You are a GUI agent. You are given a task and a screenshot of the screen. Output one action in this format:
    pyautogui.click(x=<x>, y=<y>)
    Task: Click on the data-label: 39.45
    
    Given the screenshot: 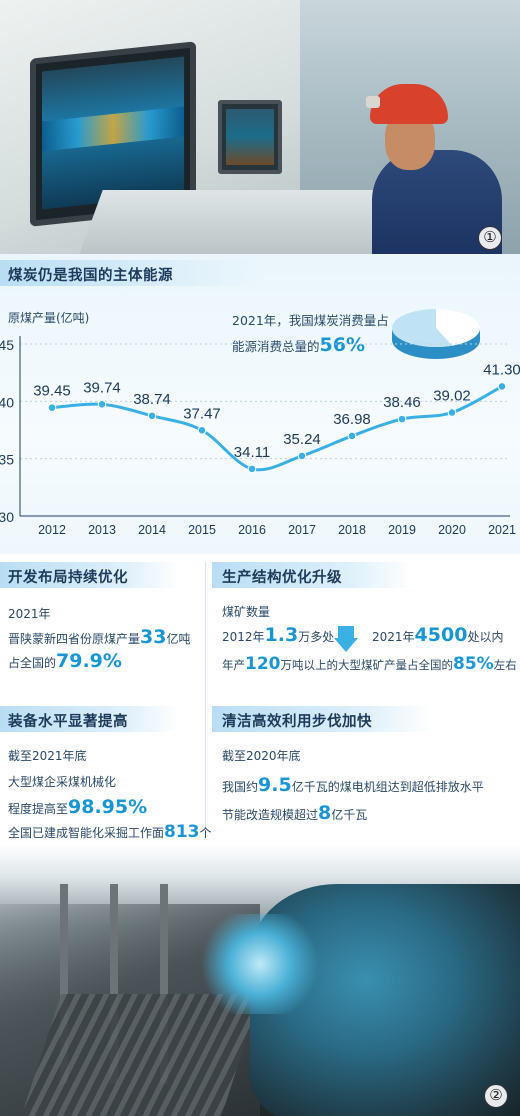 What is the action you would take?
    pyautogui.click(x=52, y=391)
    